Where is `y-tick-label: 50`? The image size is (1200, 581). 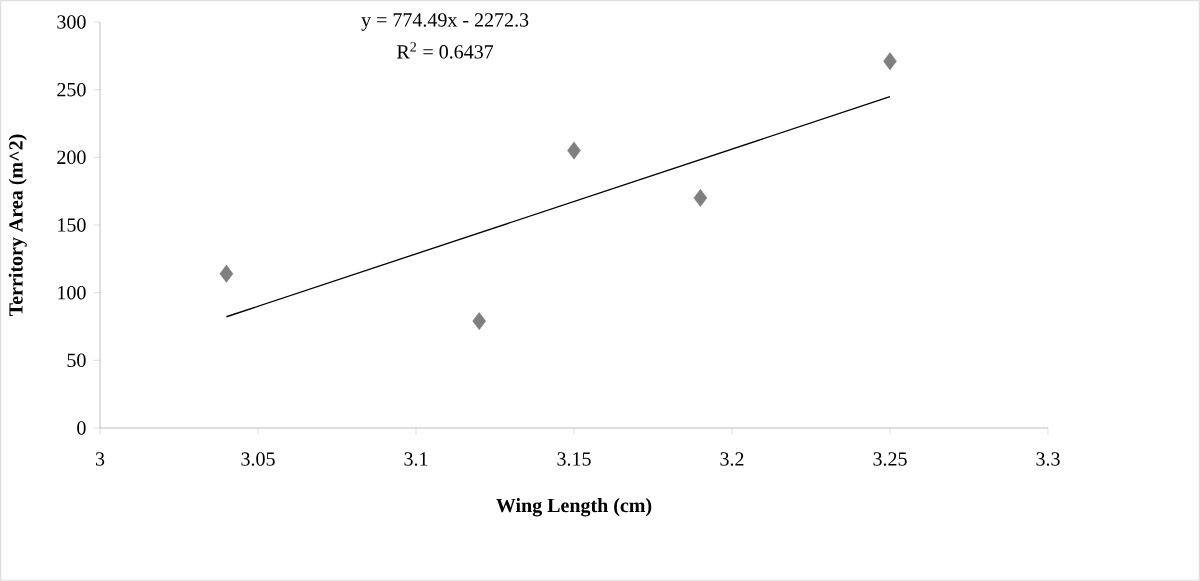
y-tick-label: 50 is located at coordinates (76, 360).